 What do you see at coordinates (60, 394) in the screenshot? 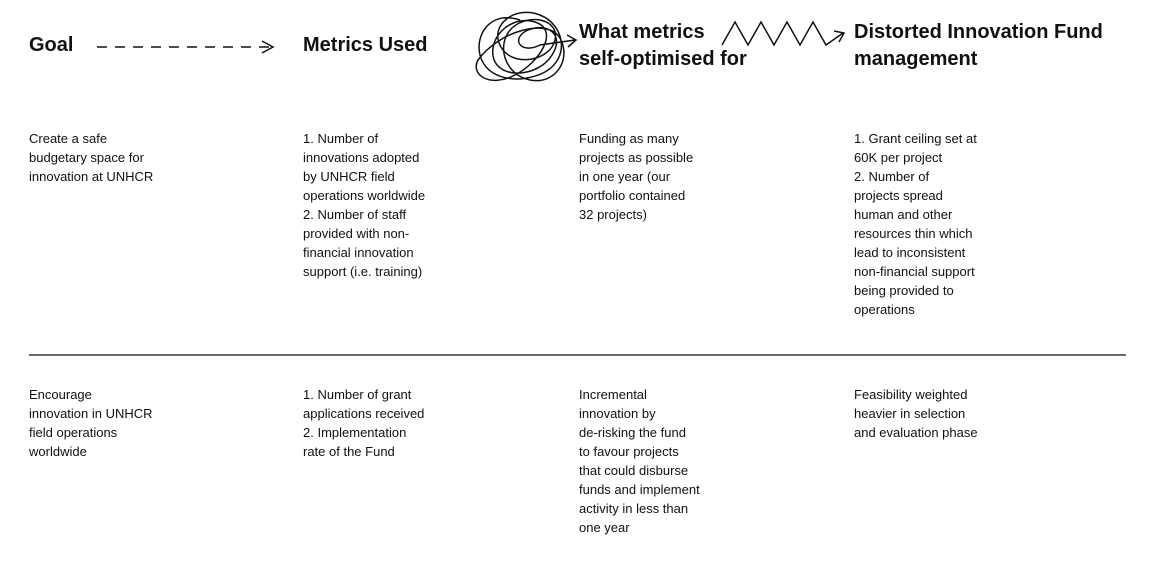
I see `text-line: Encourage` at bounding box center [60, 394].